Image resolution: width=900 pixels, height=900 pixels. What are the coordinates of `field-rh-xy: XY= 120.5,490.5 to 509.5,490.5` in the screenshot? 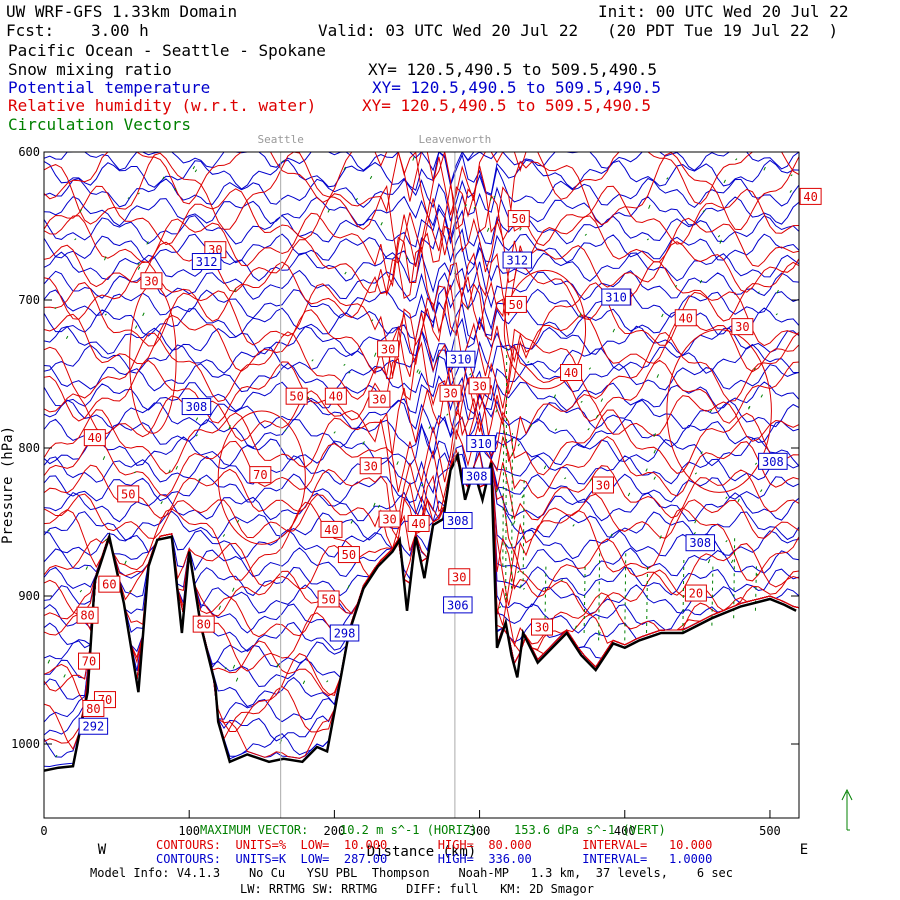 It's located at (506, 105).